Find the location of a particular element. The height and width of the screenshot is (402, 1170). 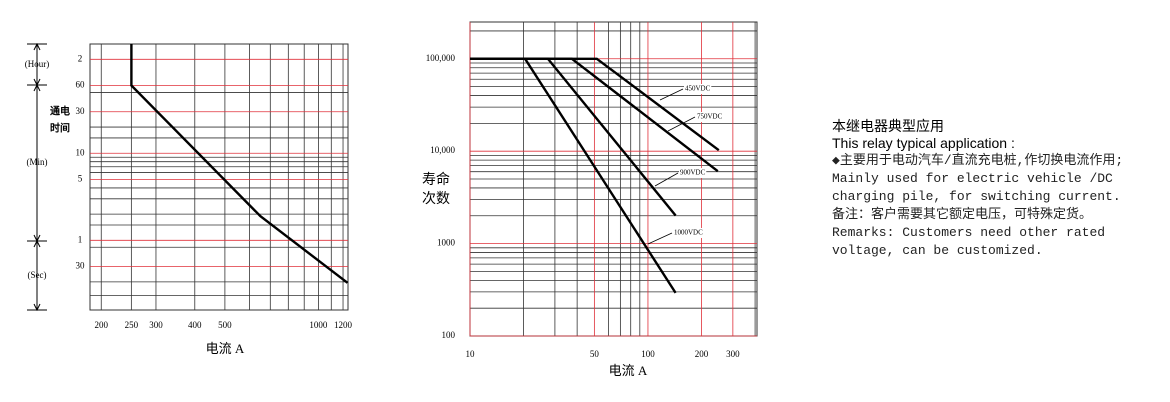

text-line: ◆主要用于电动汽车/直流充电桩,作切换电流作用; is located at coordinates (978, 160).